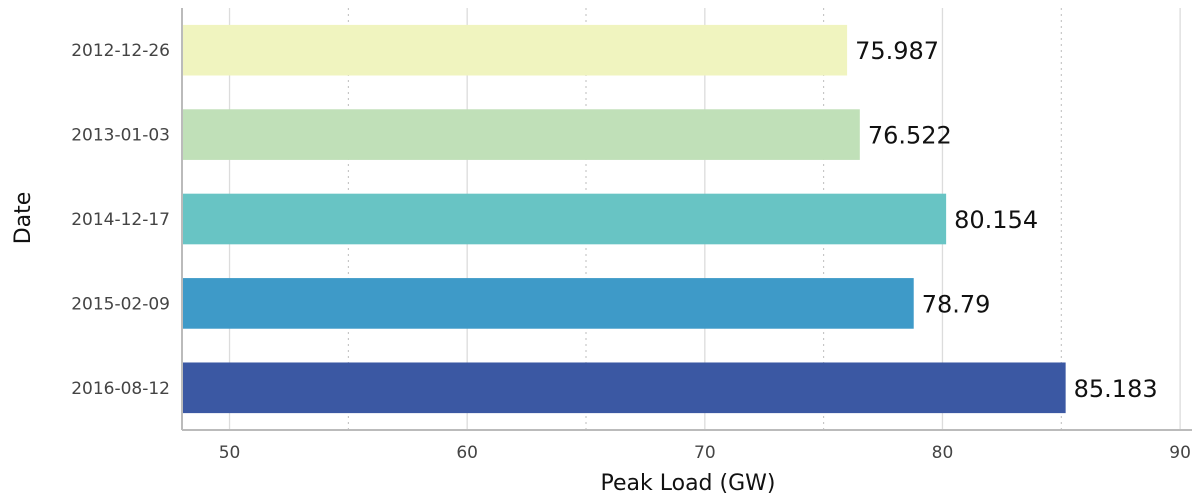 This screenshot has width=1192, height=497. What do you see at coordinates (23, 218) in the screenshot?
I see `y-axis-title: Date` at bounding box center [23, 218].